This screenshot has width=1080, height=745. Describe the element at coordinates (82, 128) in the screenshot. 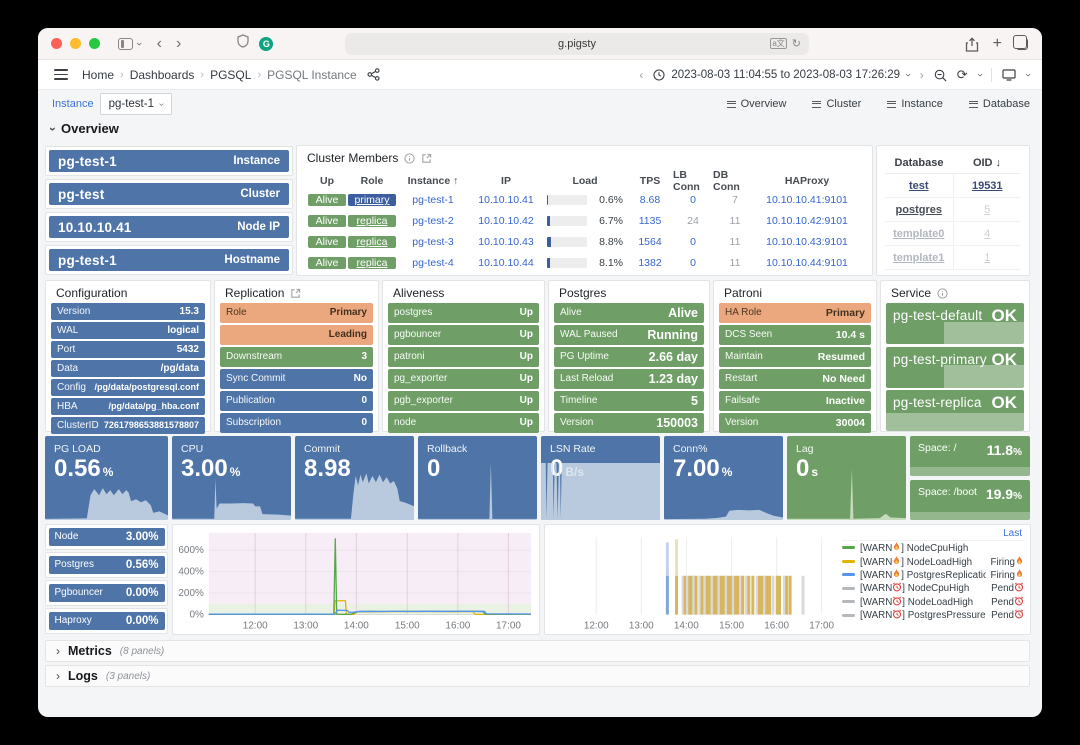

I see `section-overview: › Overview` at that location.